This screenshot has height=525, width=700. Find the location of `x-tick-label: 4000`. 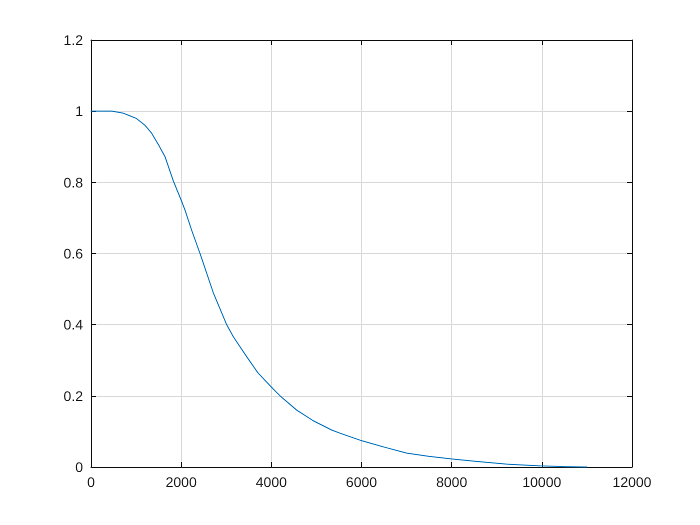

x-tick-label: 4000 is located at coordinates (272, 482).